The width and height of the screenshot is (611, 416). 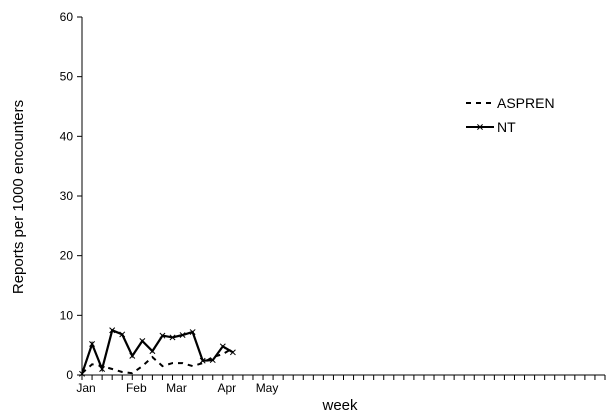 What do you see at coordinates (341, 384) in the screenshot?
I see `x-axis: Jan Feb Mar Apr May` at bounding box center [341, 384].